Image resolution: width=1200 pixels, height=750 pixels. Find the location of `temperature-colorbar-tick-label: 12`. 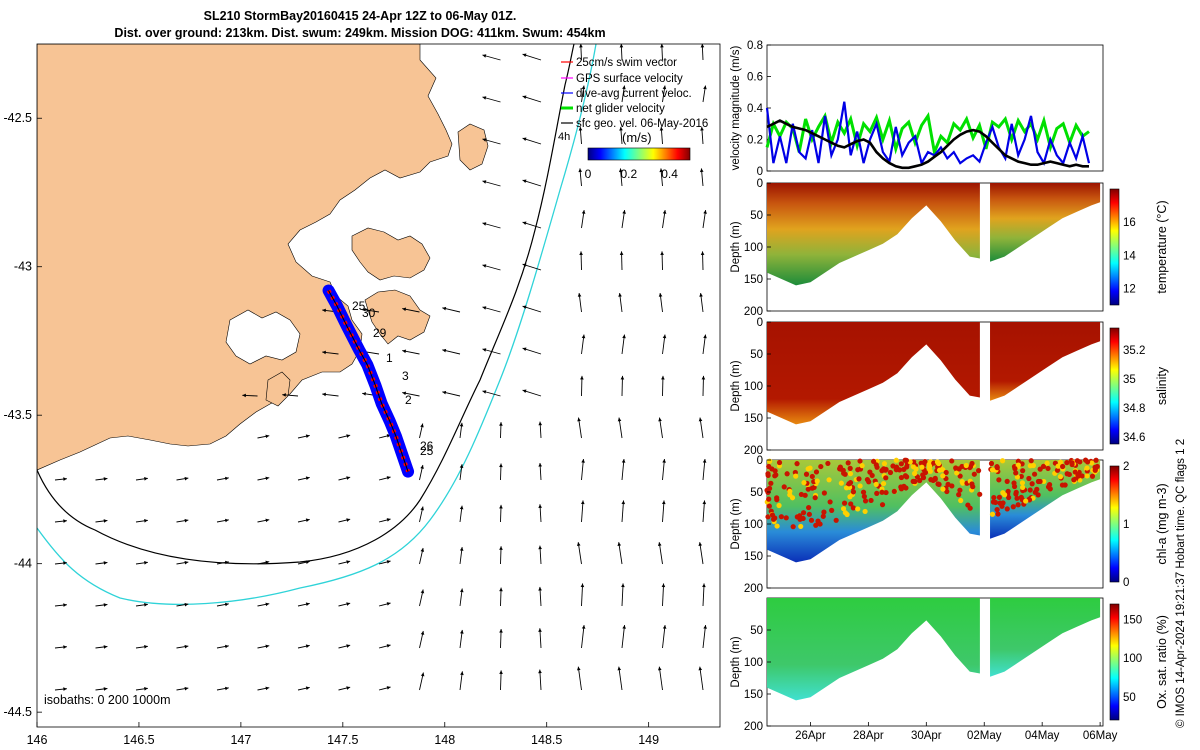

temperature-colorbar-tick-label: 12 is located at coordinates (1129, 289).